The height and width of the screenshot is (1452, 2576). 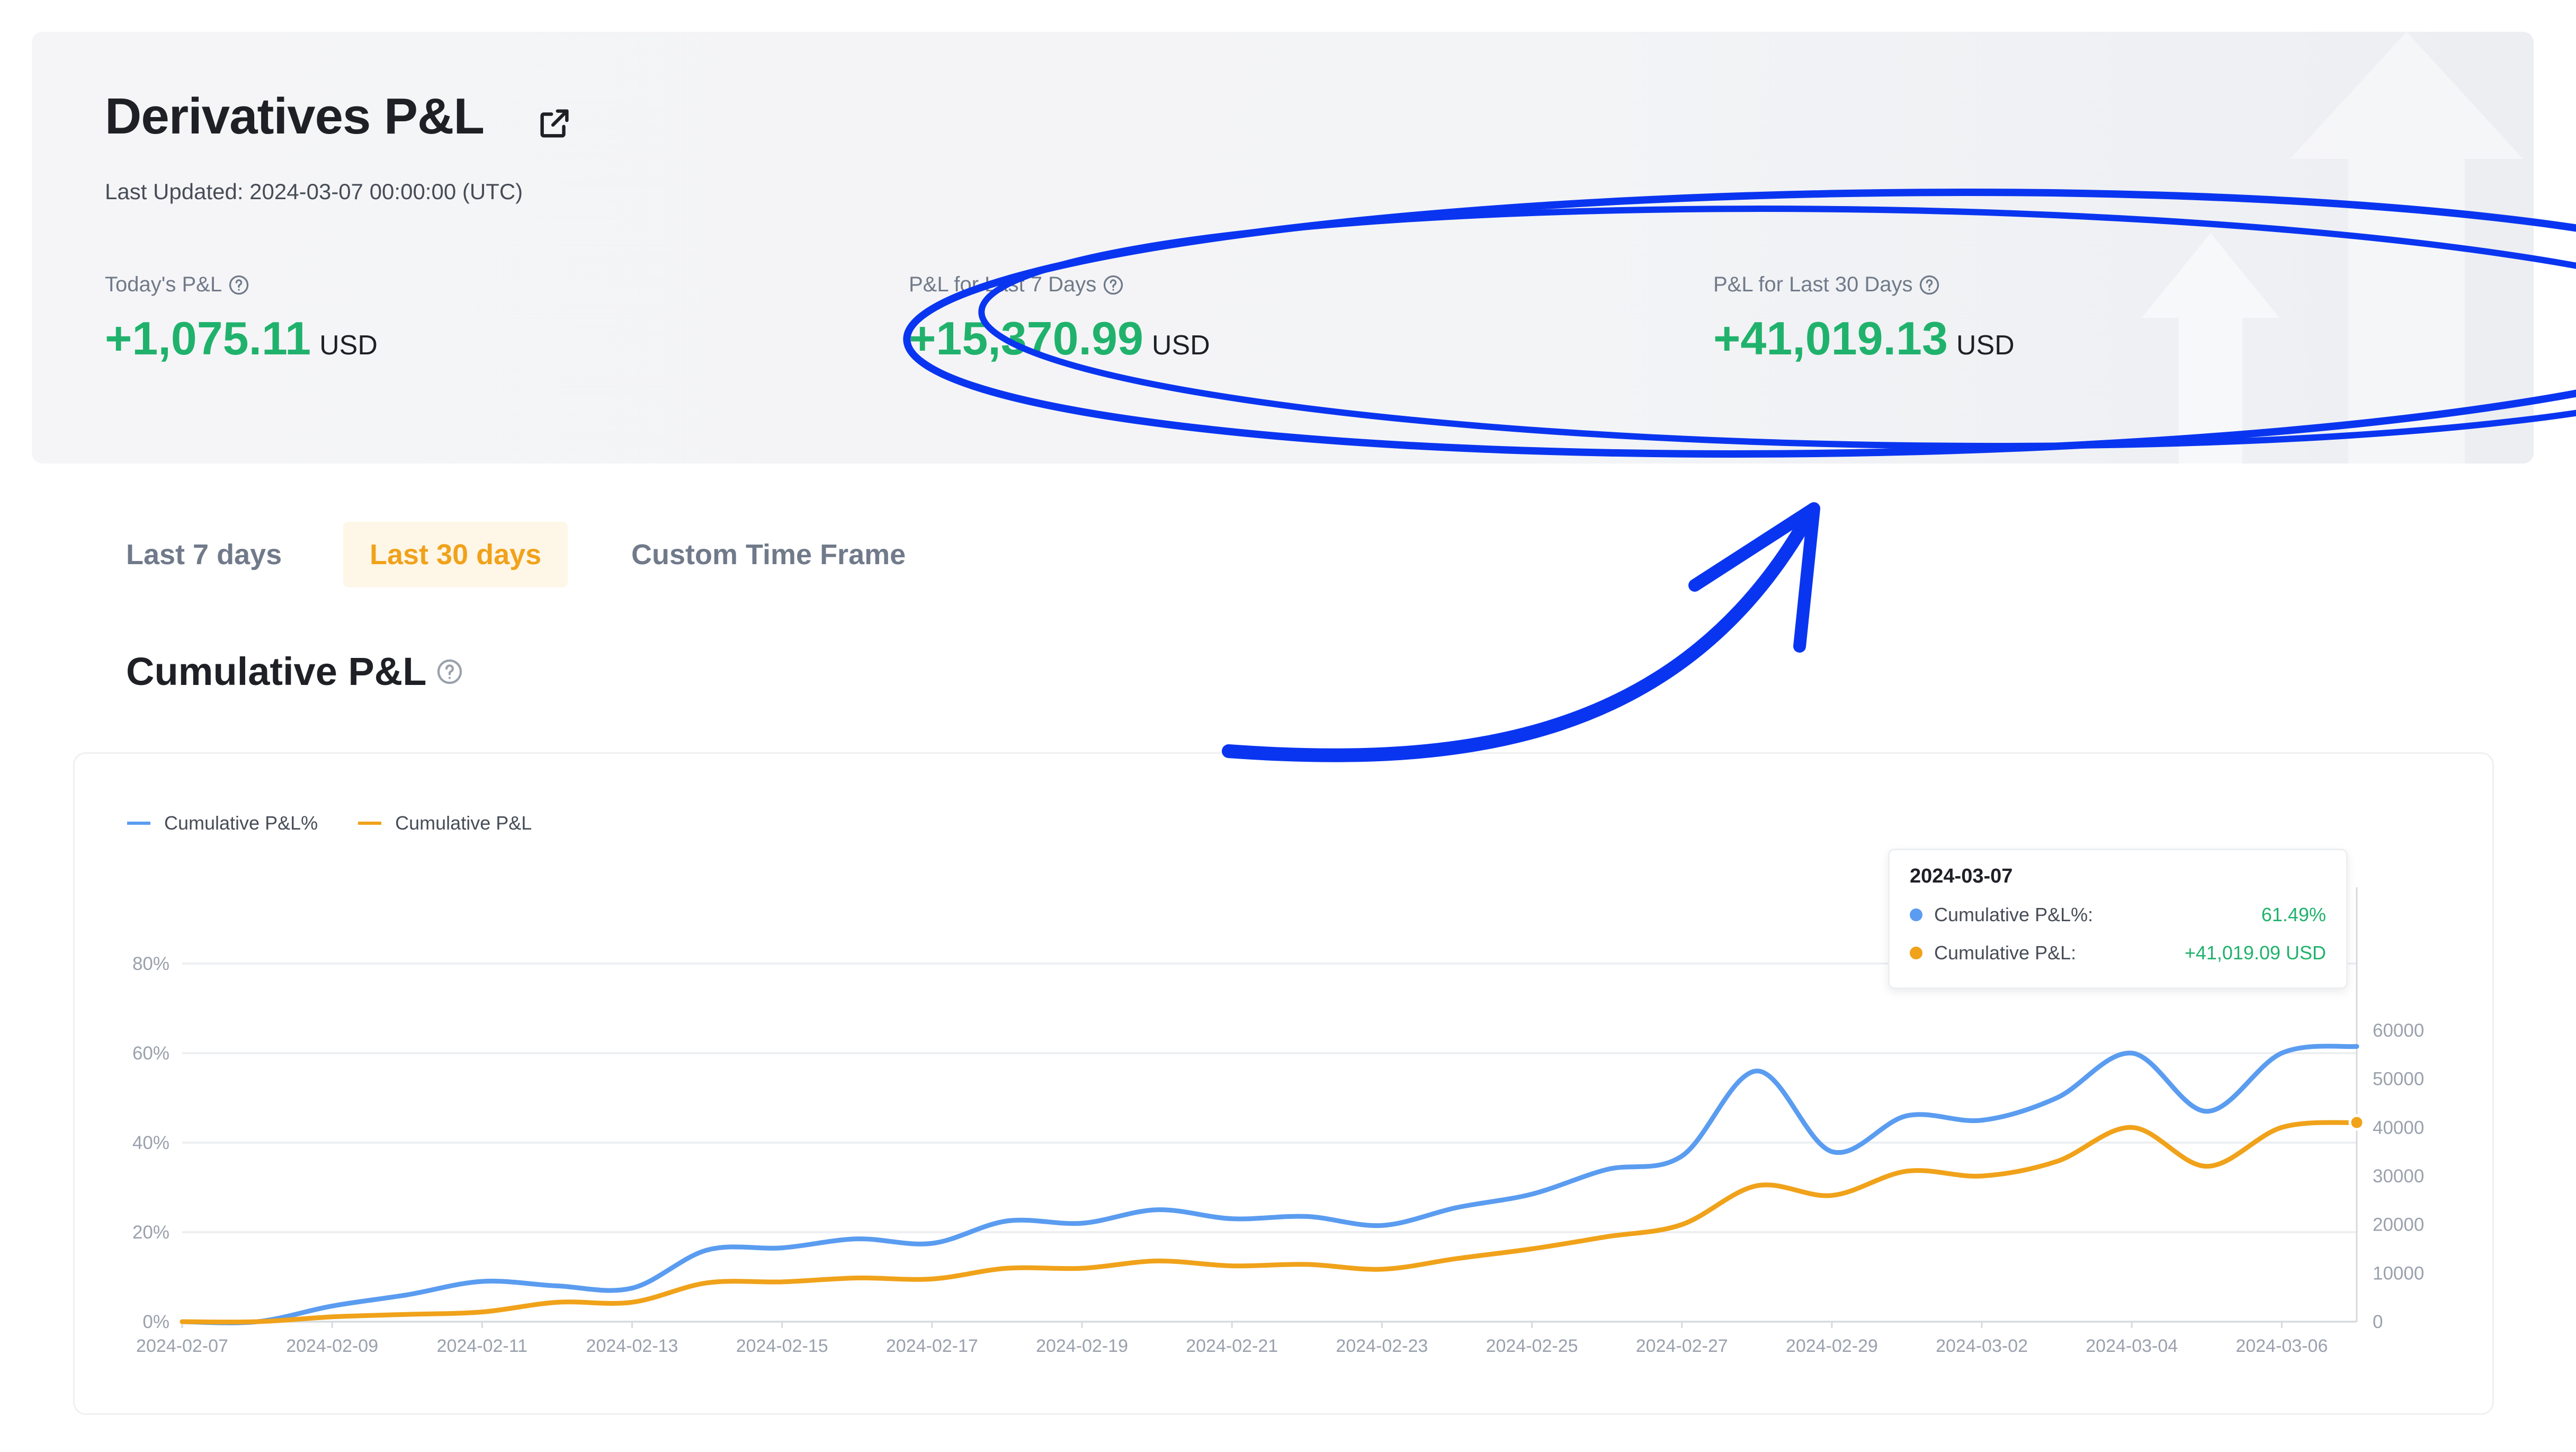 I want to click on legend-label: Cumulative P&L%, so click(x=241, y=823).